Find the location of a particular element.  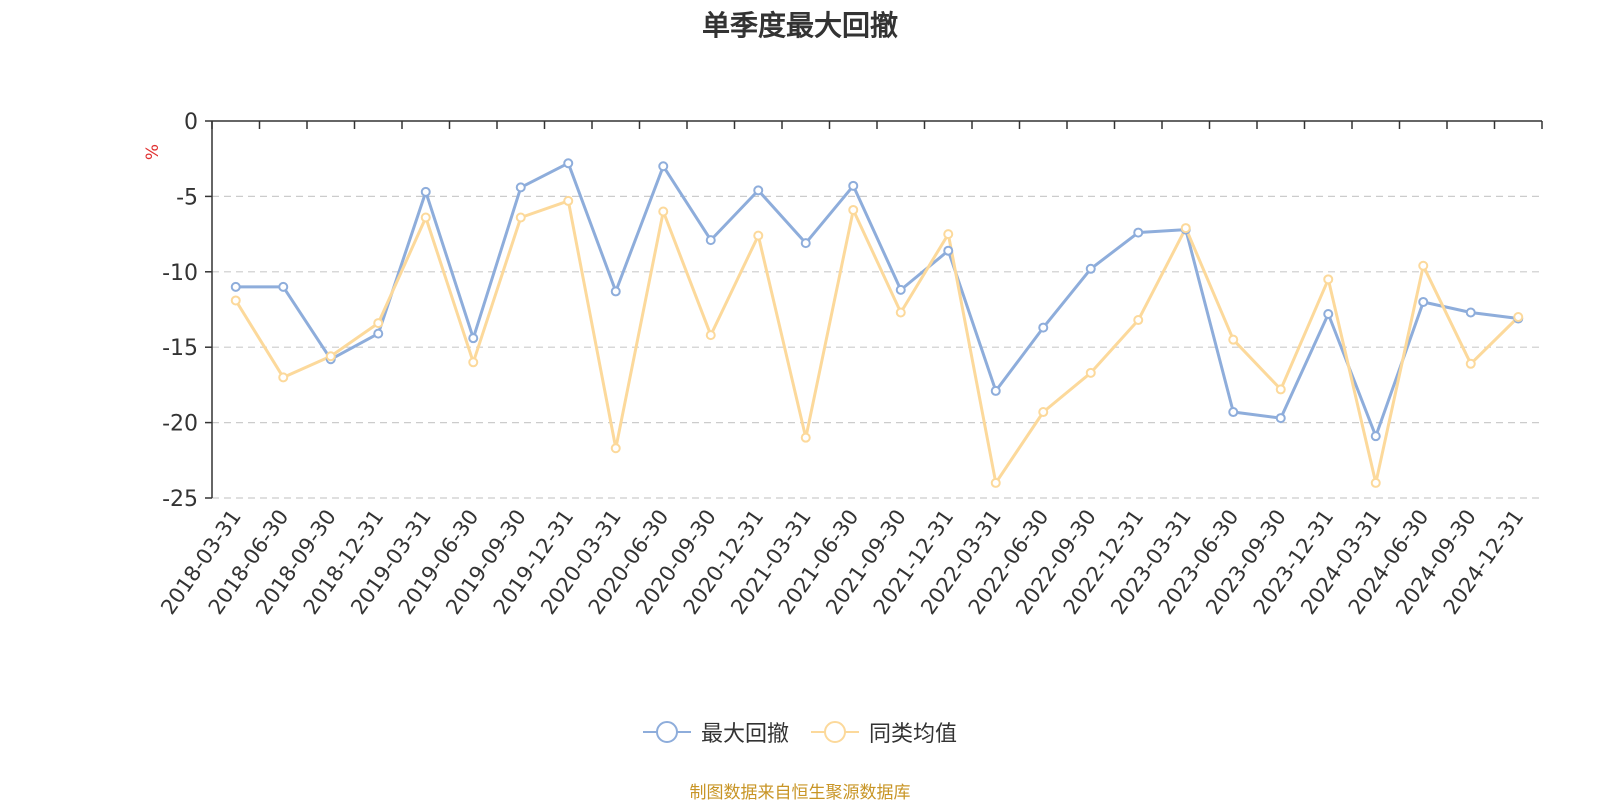

legend-label-max-drawdown: 最大回撤 is located at coordinates (744, 734).